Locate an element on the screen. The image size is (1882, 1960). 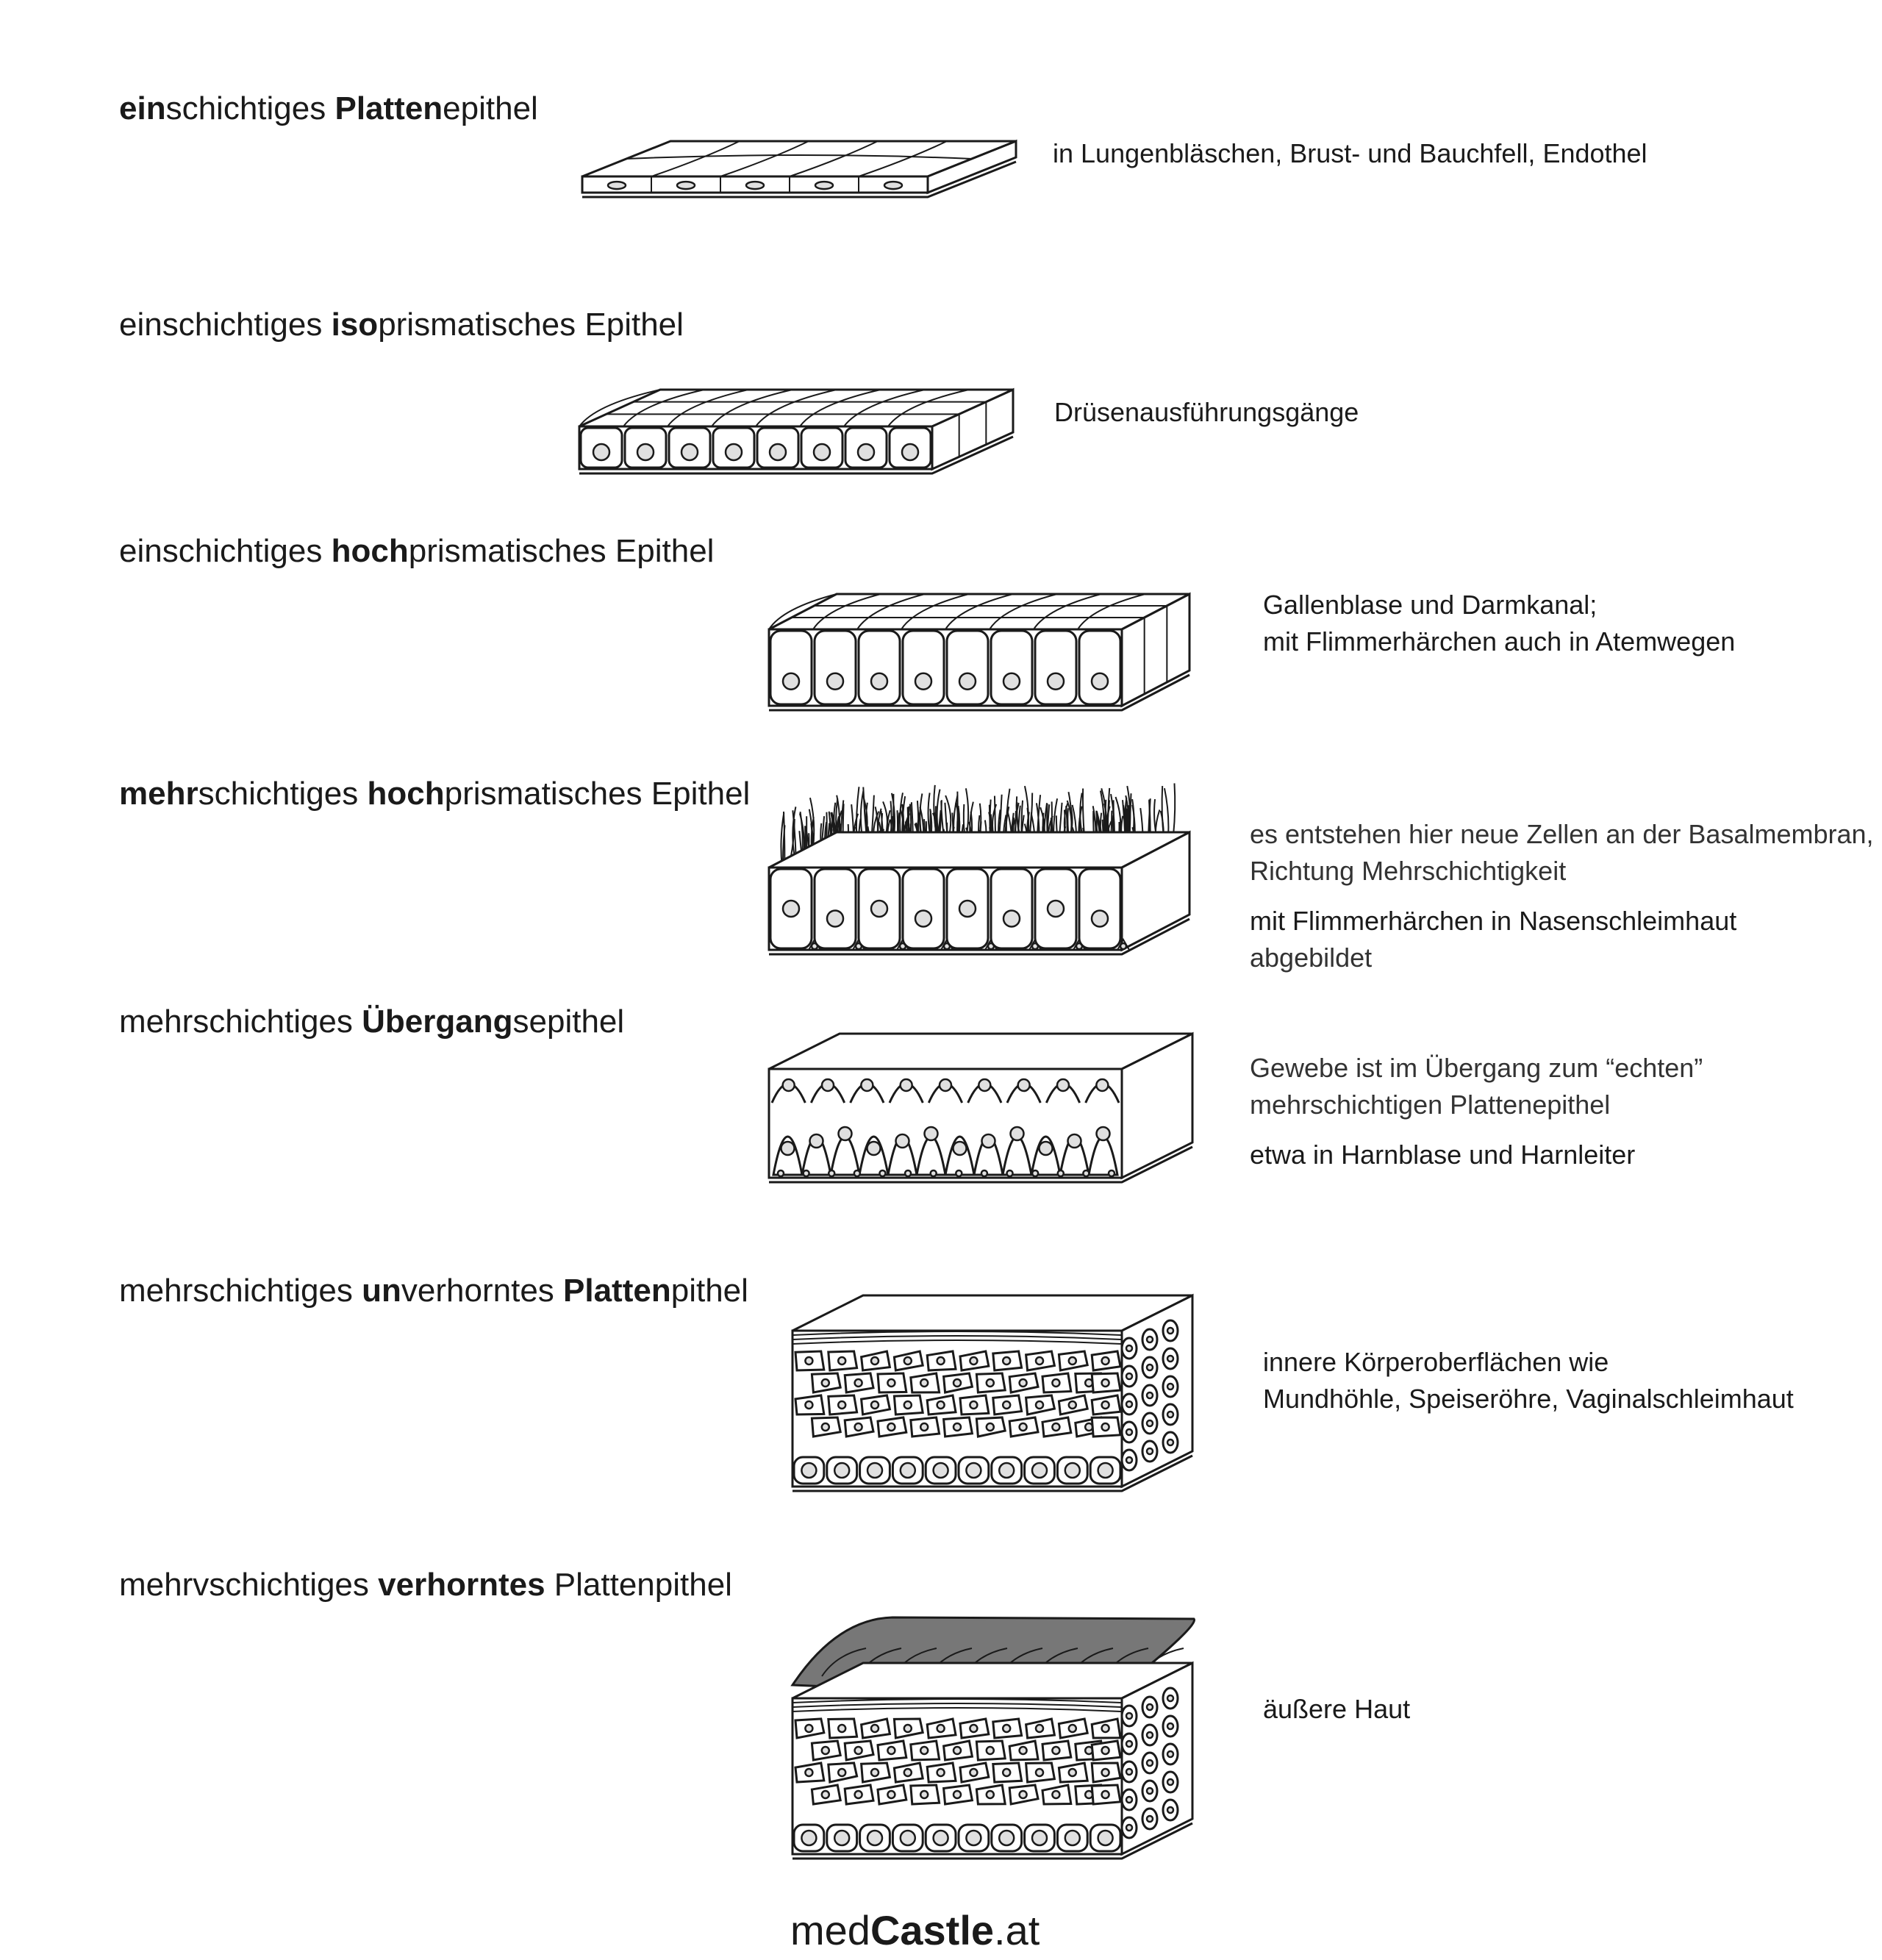
description-line: Gewebe ist im Übergang zum “echten” is located at coordinates (1476, 1068).